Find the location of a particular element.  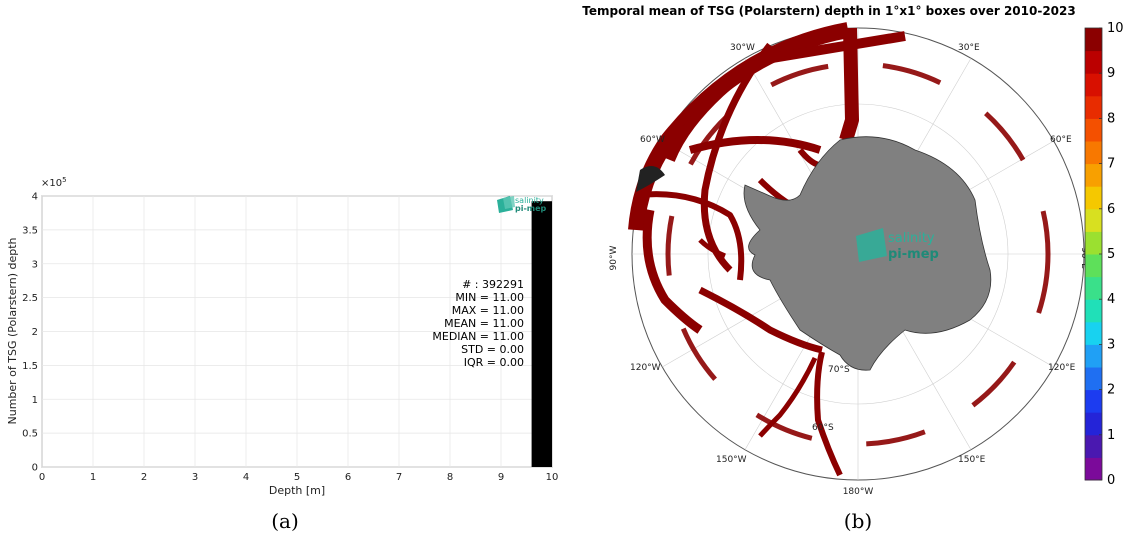

colorbar-tick-label: 7 is located at coordinates (1111, 164).